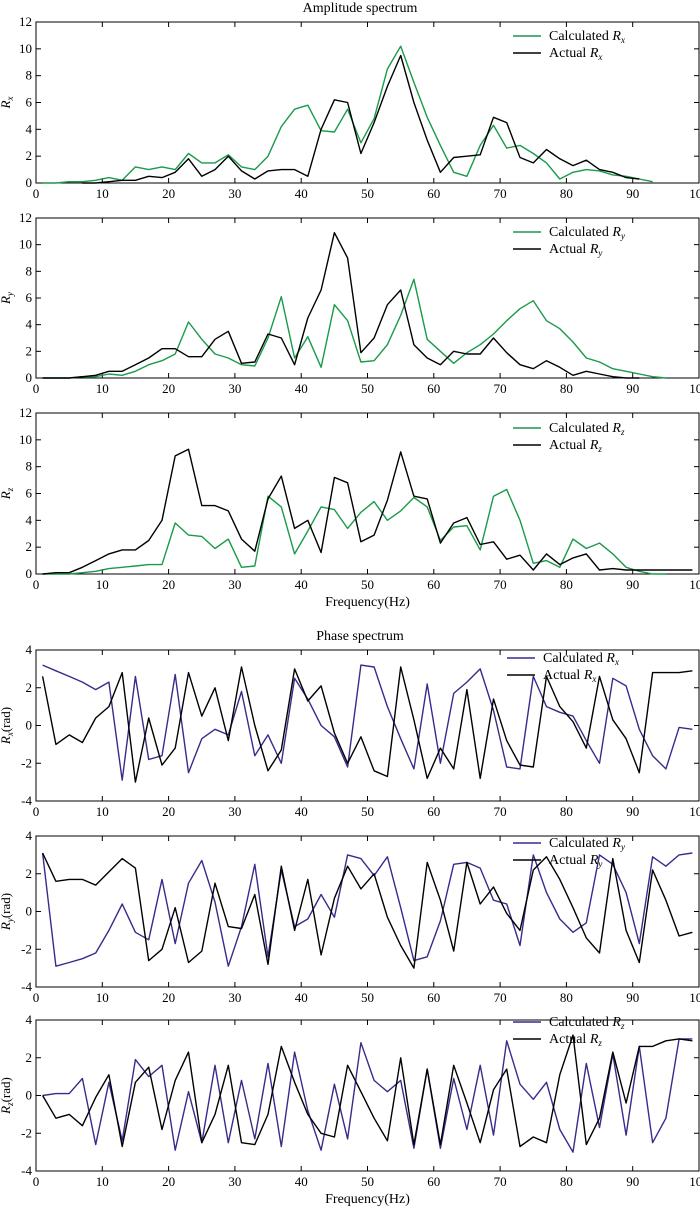 The width and height of the screenshot is (700, 1217). Describe the element at coordinates (7, 912) in the screenshot. I see `y-axis-label: Ry(rad)` at that location.